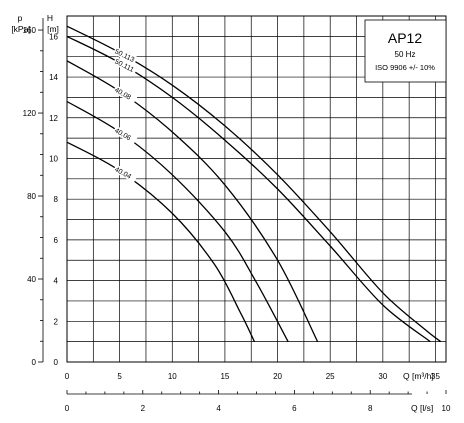  I want to click on flow-tick-label: 15, so click(224, 376).